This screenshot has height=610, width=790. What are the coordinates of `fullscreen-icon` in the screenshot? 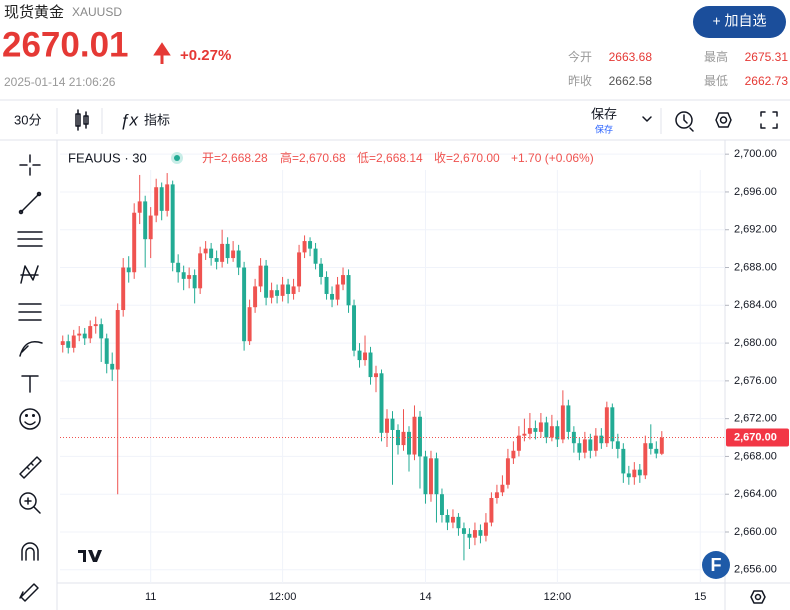 It's located at (769, 120).